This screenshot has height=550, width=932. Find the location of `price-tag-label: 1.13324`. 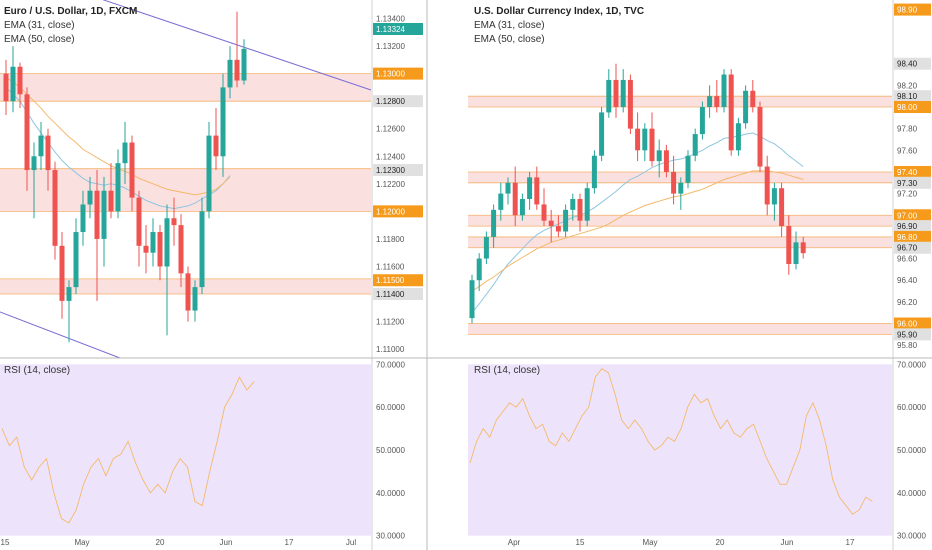

price-tag-label: 1.13324 is located at coordinates (390, 29).